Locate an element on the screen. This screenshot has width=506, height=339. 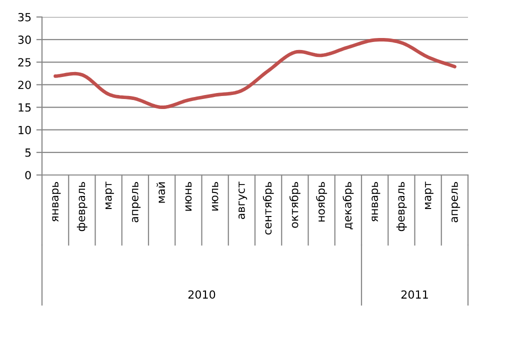
text: 2011 is located at coordinates (414, 294).